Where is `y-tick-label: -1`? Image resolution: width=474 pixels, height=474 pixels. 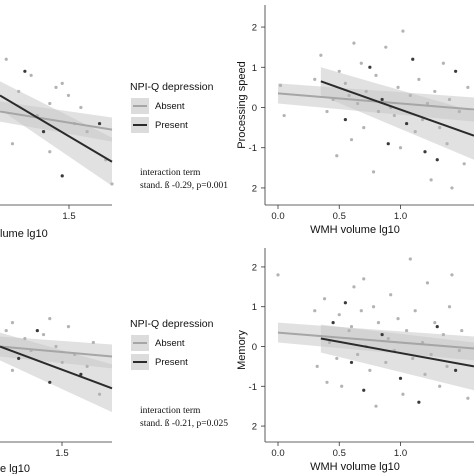
y-tick-label: -1 is located at coordinates (253, 148).